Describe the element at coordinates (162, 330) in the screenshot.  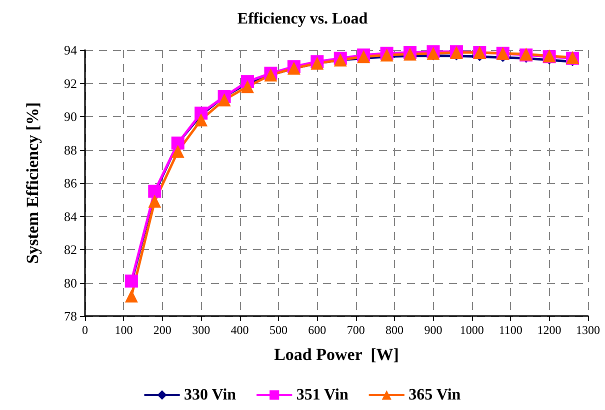
I see `x-tick-label: 200` at that location.